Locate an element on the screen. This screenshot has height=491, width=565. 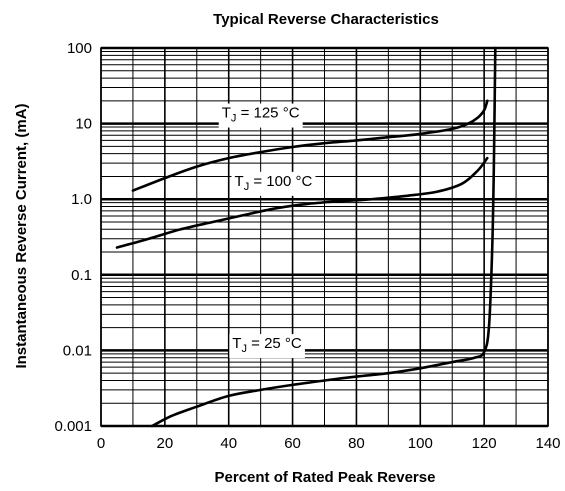
y-axis-label: Instantaneous Reverse Current, (mA) is located at coordinates (21, 235).